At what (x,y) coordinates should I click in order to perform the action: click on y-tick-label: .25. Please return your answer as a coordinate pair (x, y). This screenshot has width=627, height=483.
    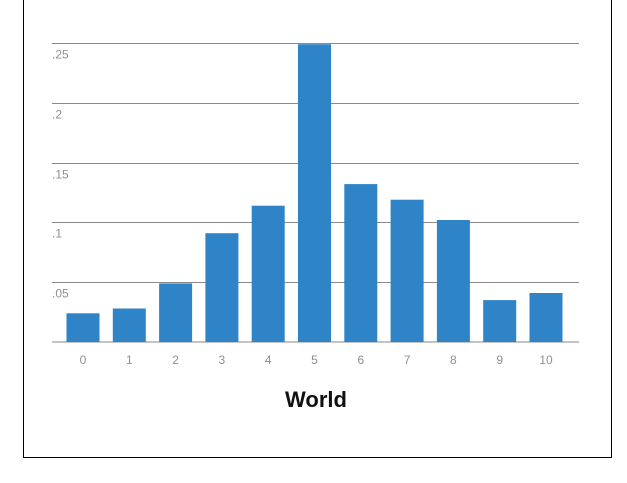
    Looking at the image, I should click on (60, 55).